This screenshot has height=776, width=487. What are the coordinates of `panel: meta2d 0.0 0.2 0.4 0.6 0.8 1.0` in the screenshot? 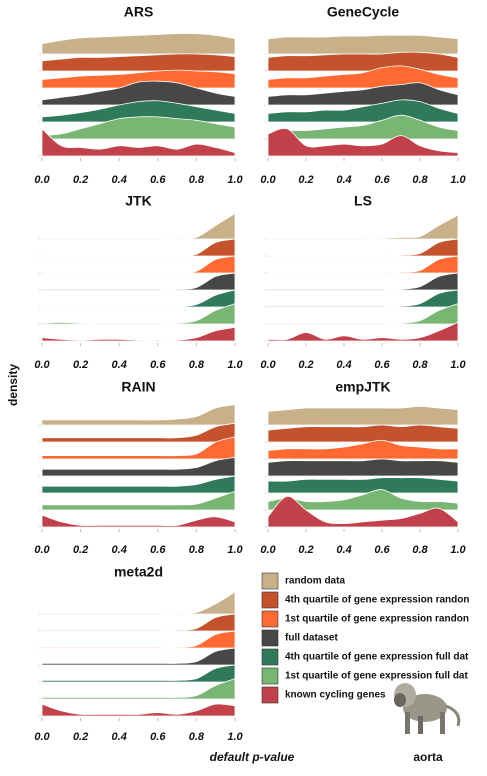 It's located at (138, 653).